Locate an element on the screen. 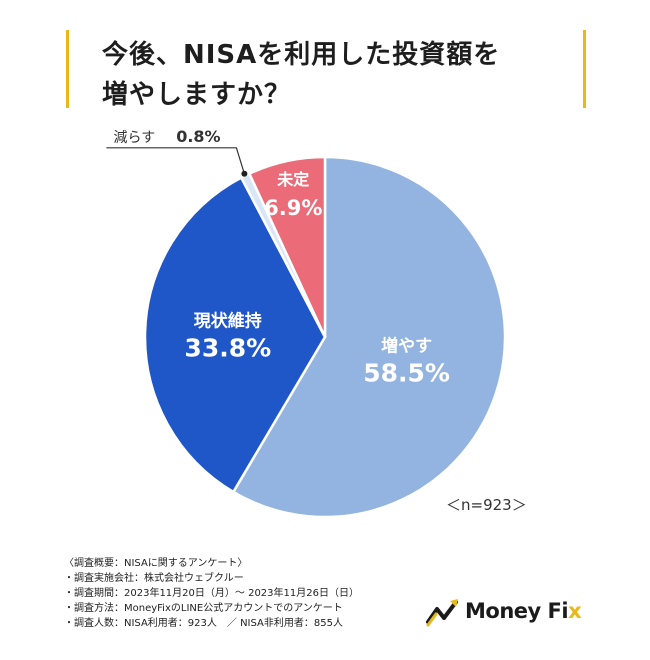 The height and width of the screenshot is (660, 650). money-fix-logo-icon is located at coordinates (442, 613).